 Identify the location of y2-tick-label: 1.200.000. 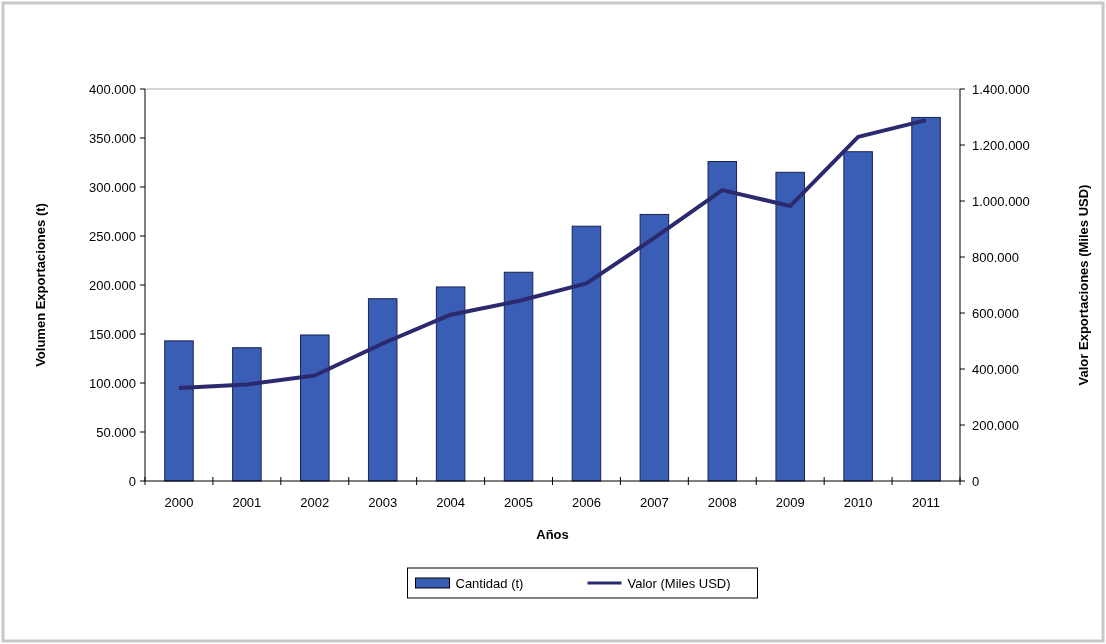
(1001, 145).